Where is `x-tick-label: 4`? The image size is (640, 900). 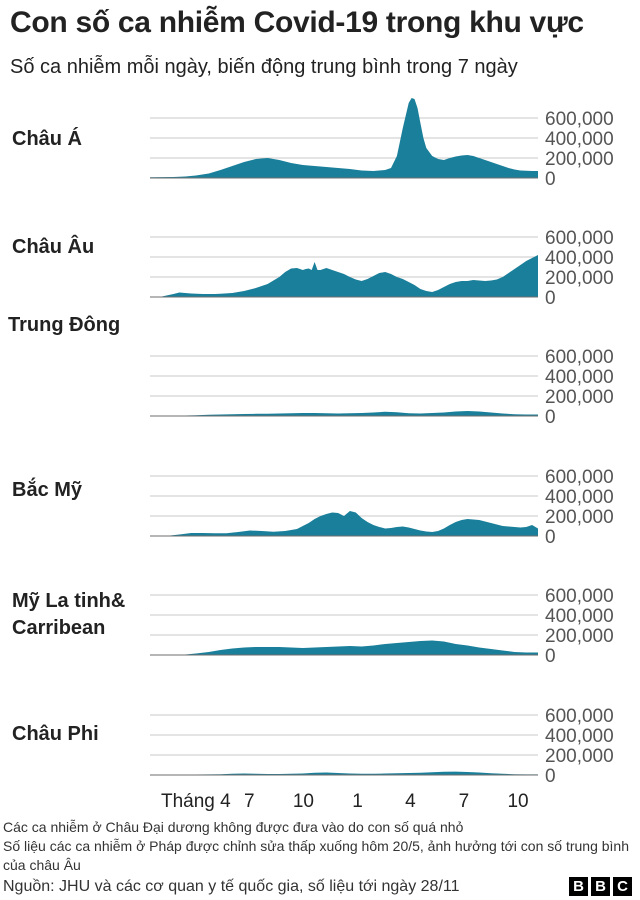
x-tick-label: 4 is located at coordinates (410, 801).